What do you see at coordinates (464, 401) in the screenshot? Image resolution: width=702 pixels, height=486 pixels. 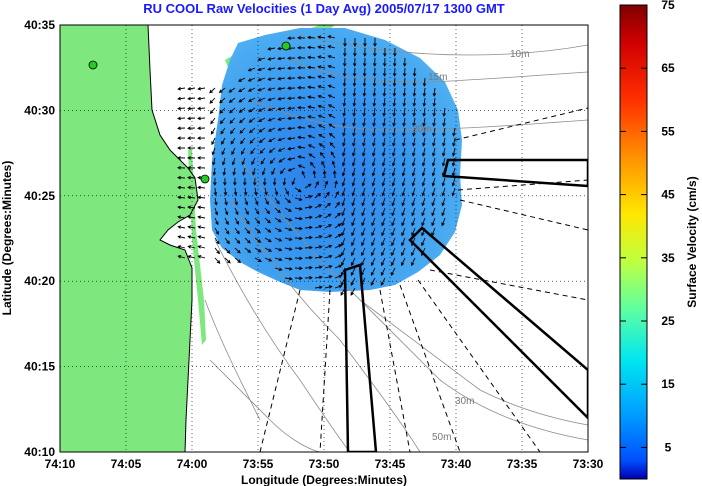 I see `contour-label-30m: 30m` at bounding box center [464, 401].